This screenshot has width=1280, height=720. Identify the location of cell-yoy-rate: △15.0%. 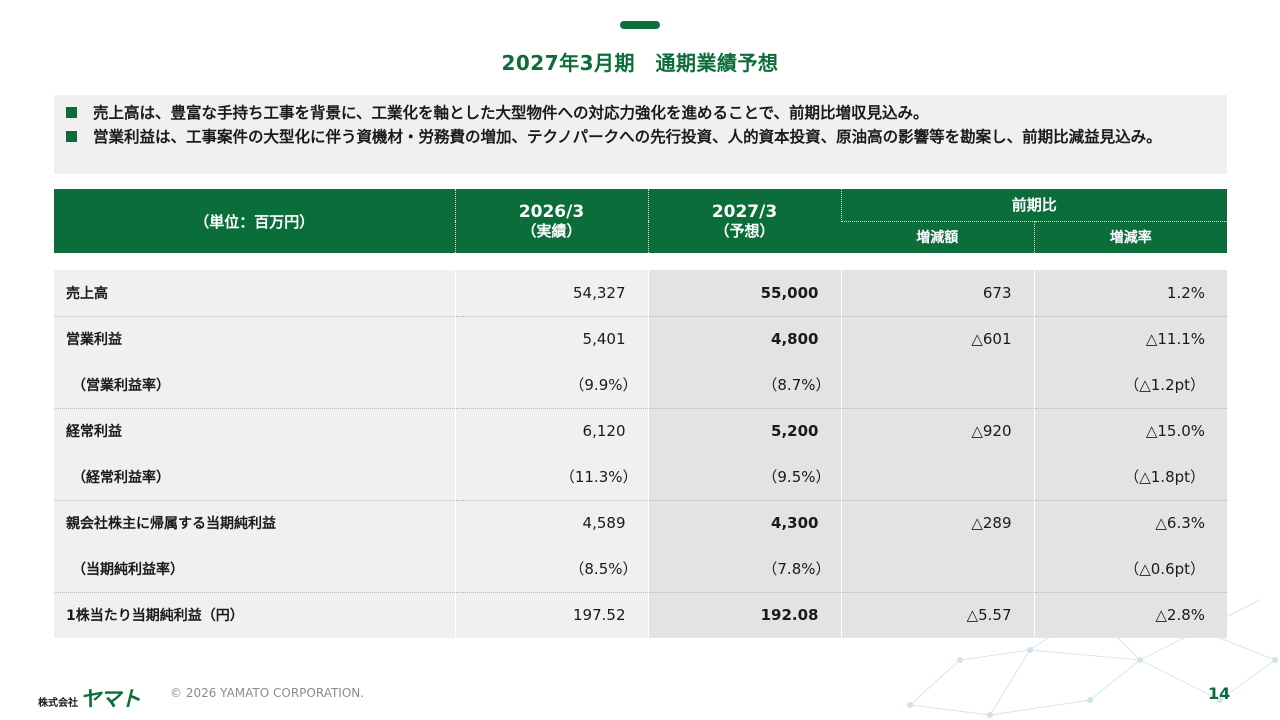
(1130, 430).